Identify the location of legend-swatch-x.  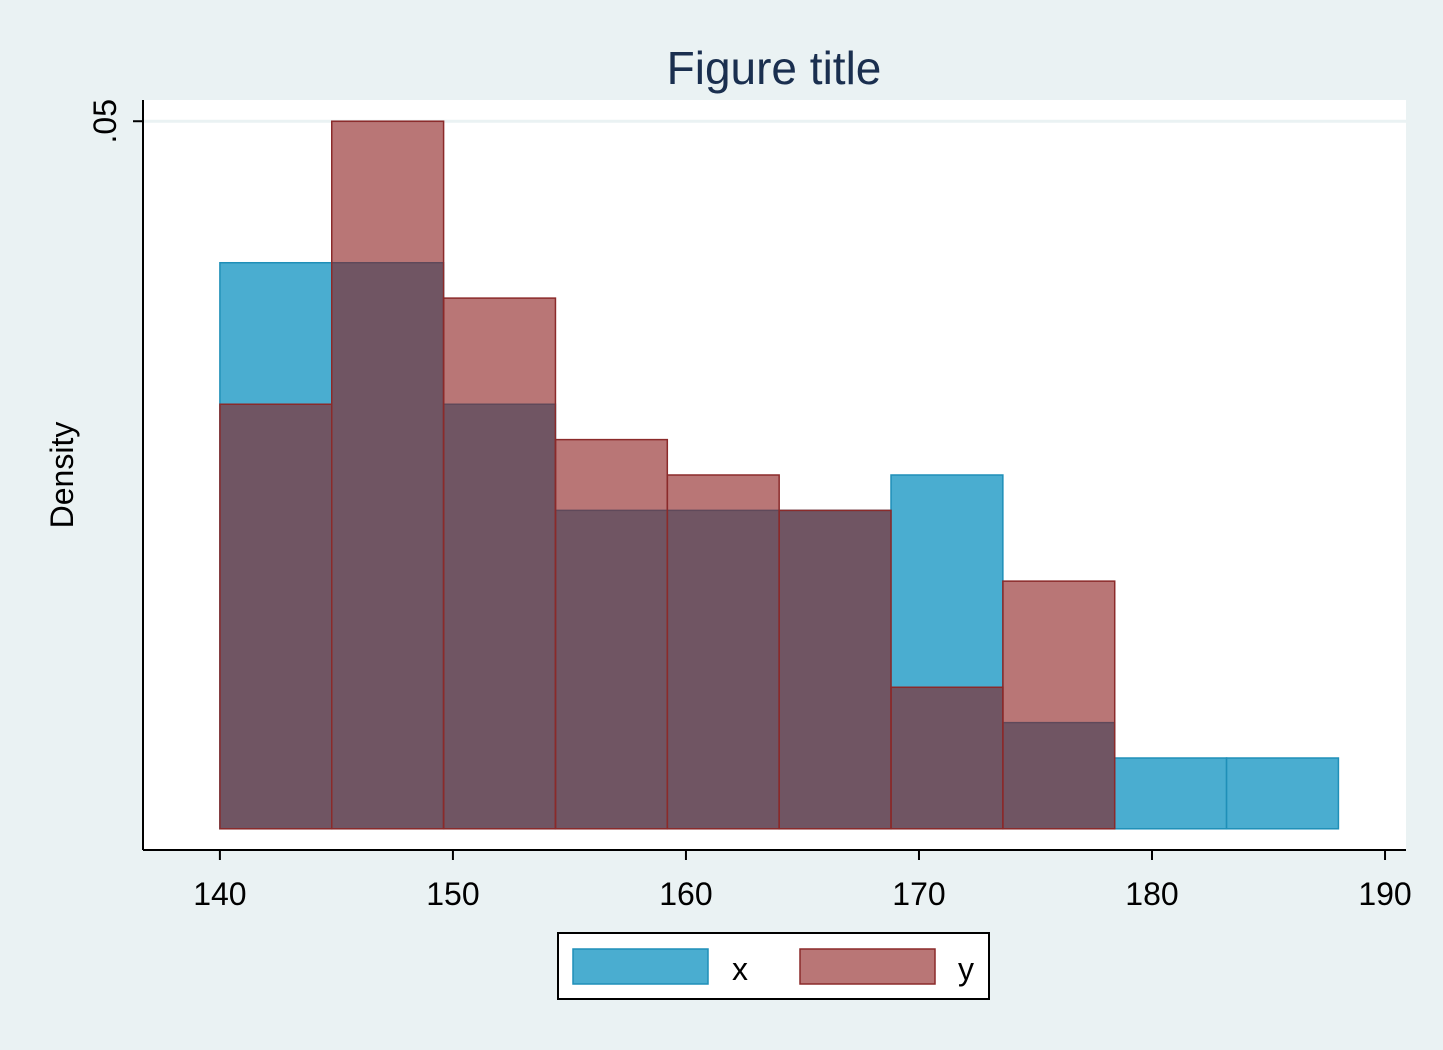
(640, 966).